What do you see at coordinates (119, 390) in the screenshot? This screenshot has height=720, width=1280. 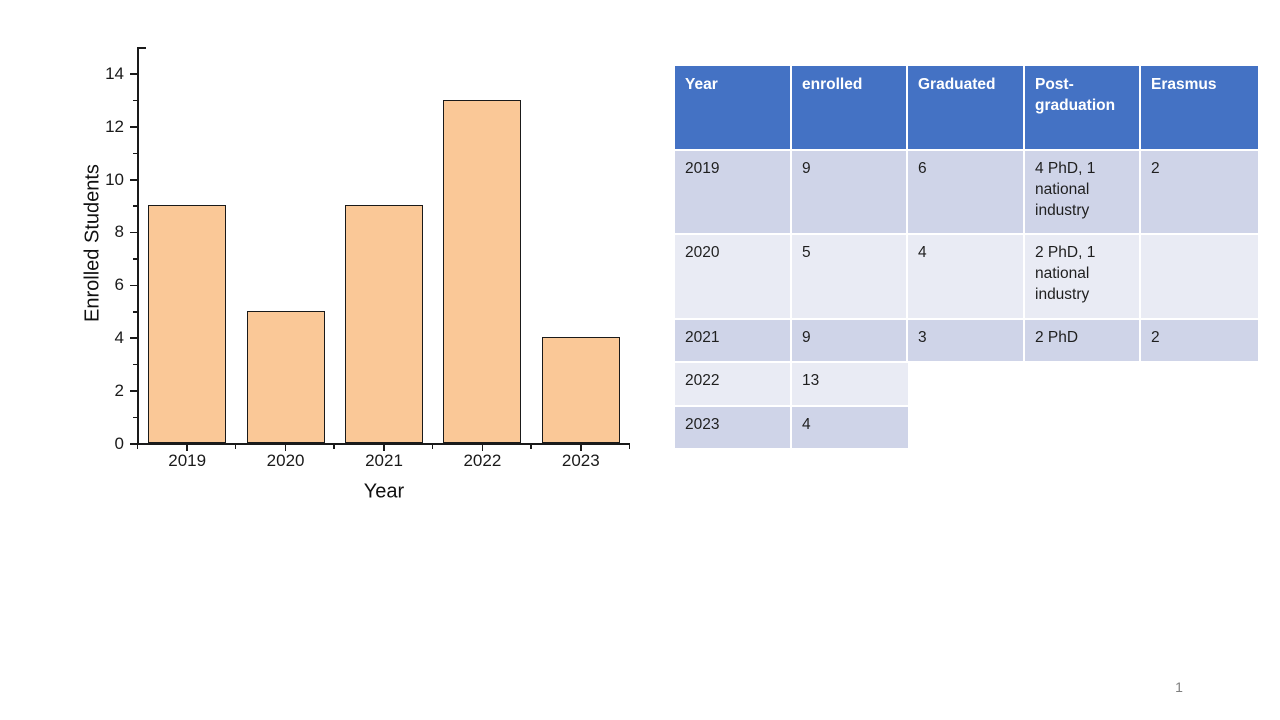 I see `y-tick-label: 2` at bounding box center [119, 390].